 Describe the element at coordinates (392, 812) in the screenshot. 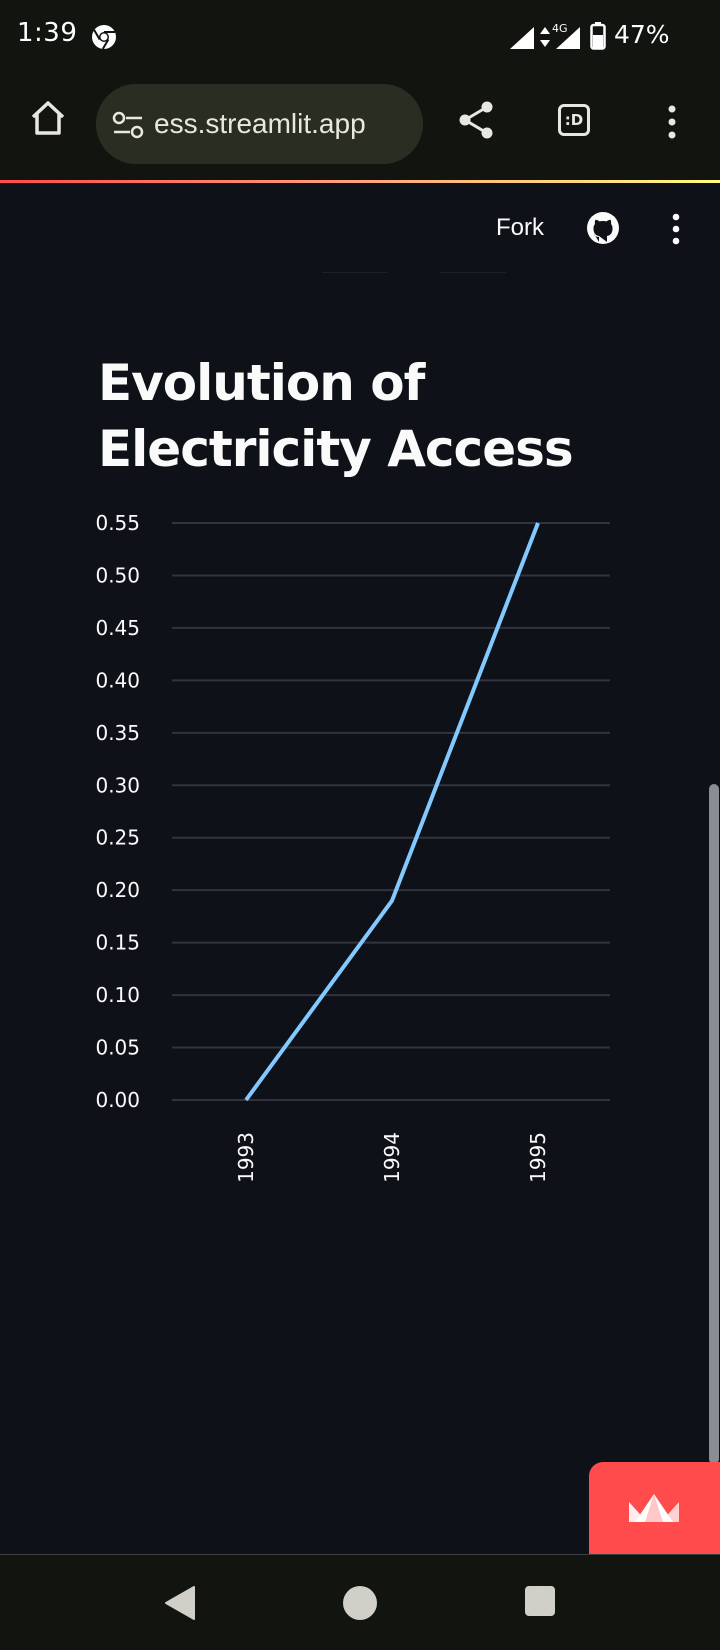

I see `series-line` at that location.